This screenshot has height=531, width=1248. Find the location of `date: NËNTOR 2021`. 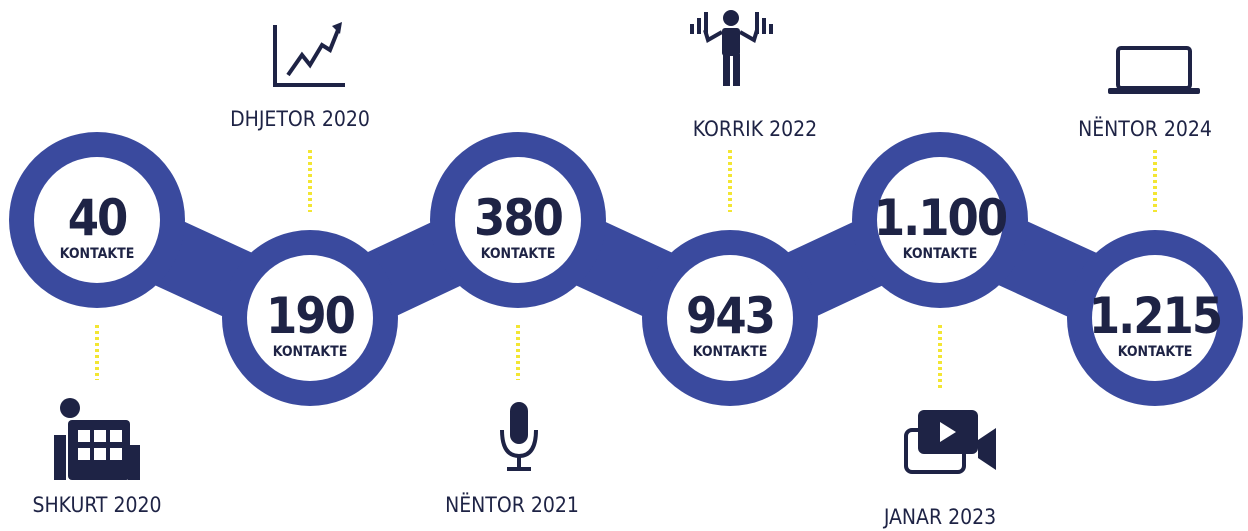

date: NËNTOR 2021 is located at coordinates (512, 504).